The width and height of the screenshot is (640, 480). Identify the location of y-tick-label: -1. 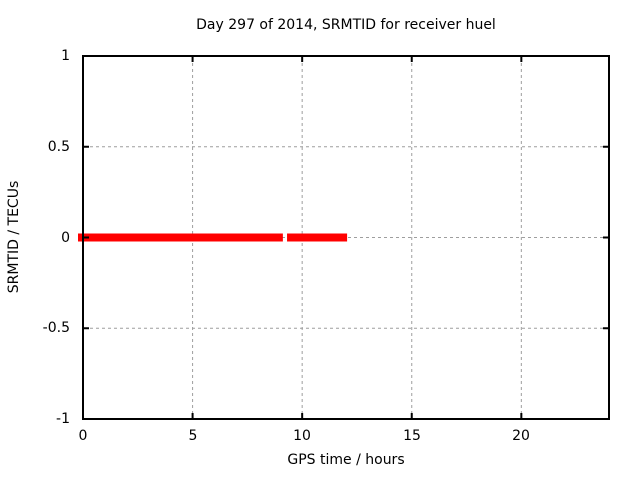
(63, 419).